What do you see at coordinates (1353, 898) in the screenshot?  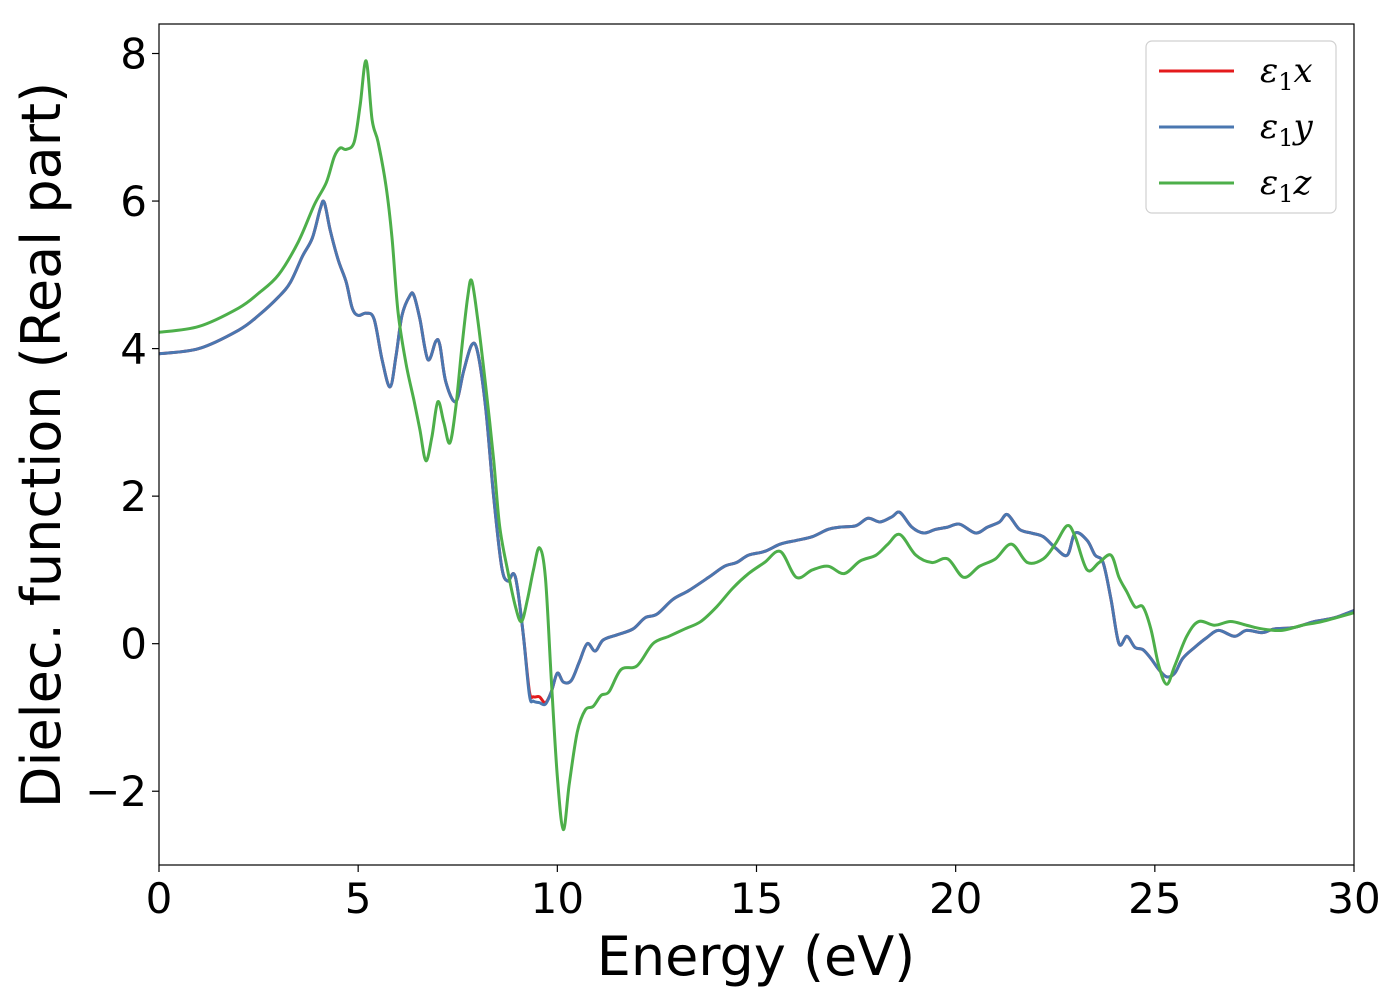 I see `x-tick-label: 30` at bounding box center [1353, 898].